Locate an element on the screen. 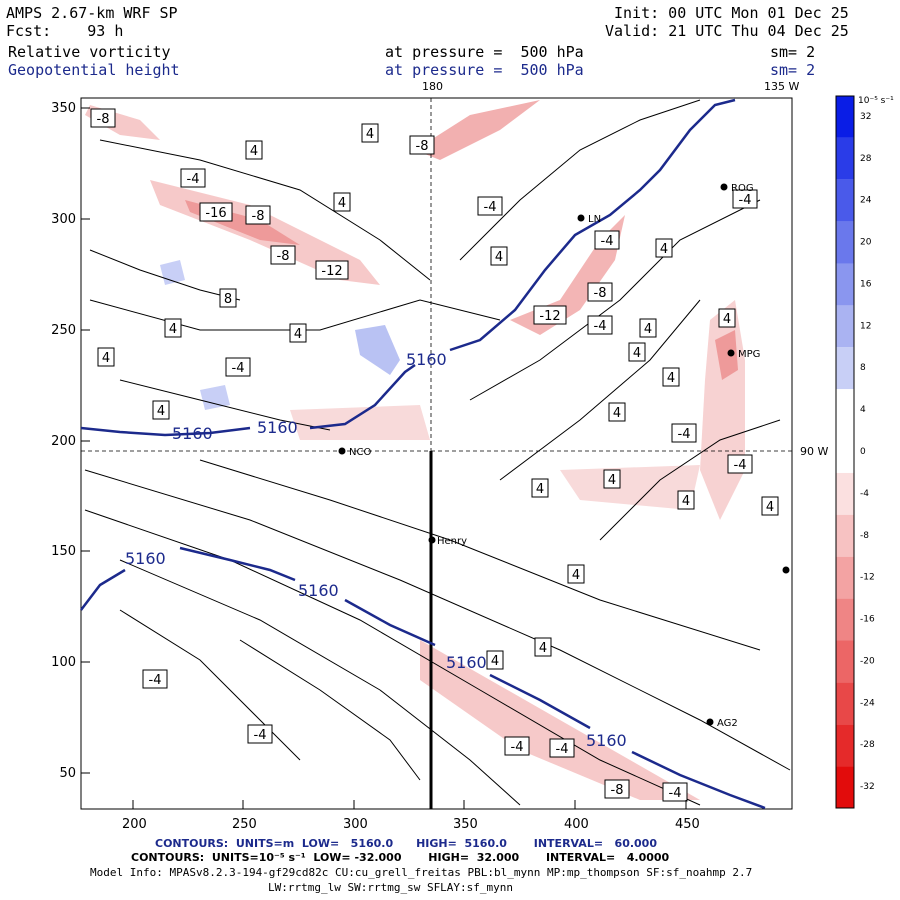 The image size is (900, 900). x-tick-label: 450 is located at coordinates (687, 824).